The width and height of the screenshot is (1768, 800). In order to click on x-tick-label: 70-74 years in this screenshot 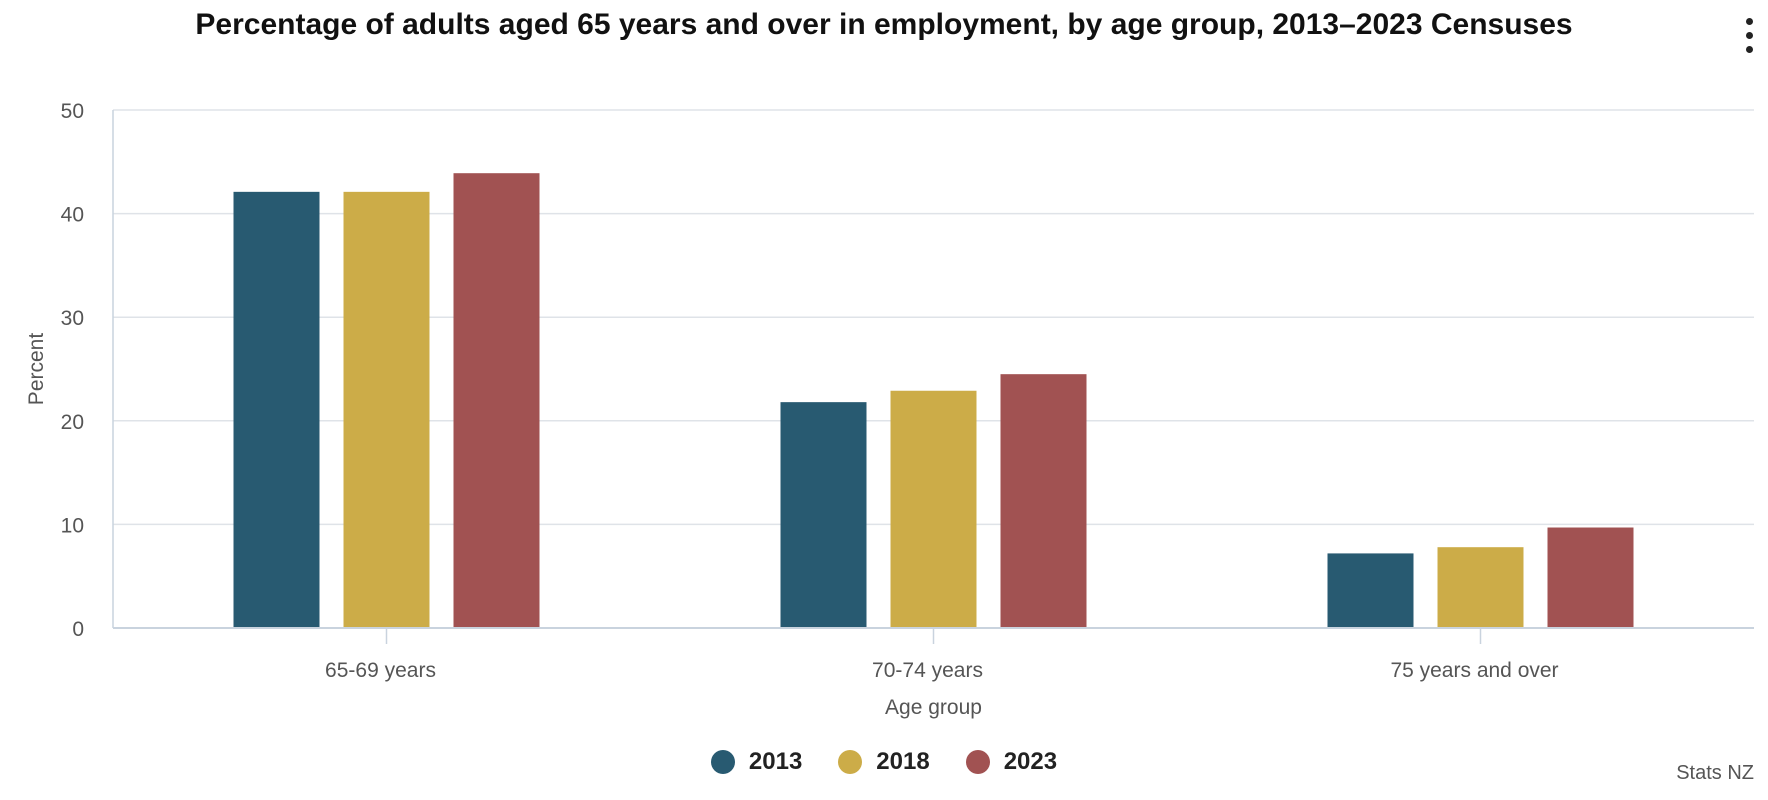, I will do `click(927, 670)`.